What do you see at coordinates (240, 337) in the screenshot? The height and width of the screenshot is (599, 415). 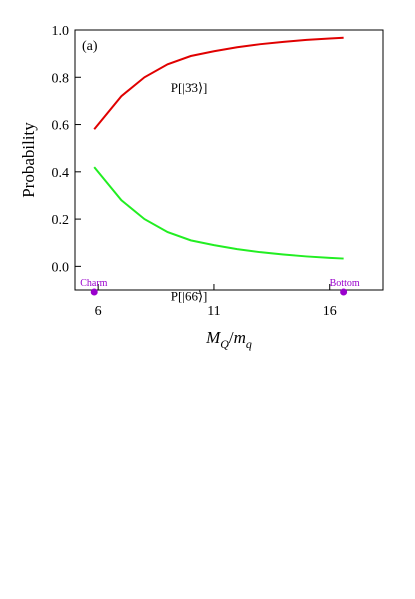 I see `x-label-part: m` at bounding box center [240, 337].